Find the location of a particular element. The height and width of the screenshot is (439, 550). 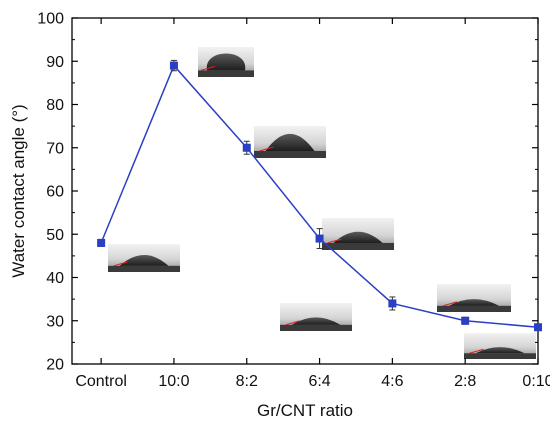

x-tick-label: 8:2 is located at coordinates (247, 381).